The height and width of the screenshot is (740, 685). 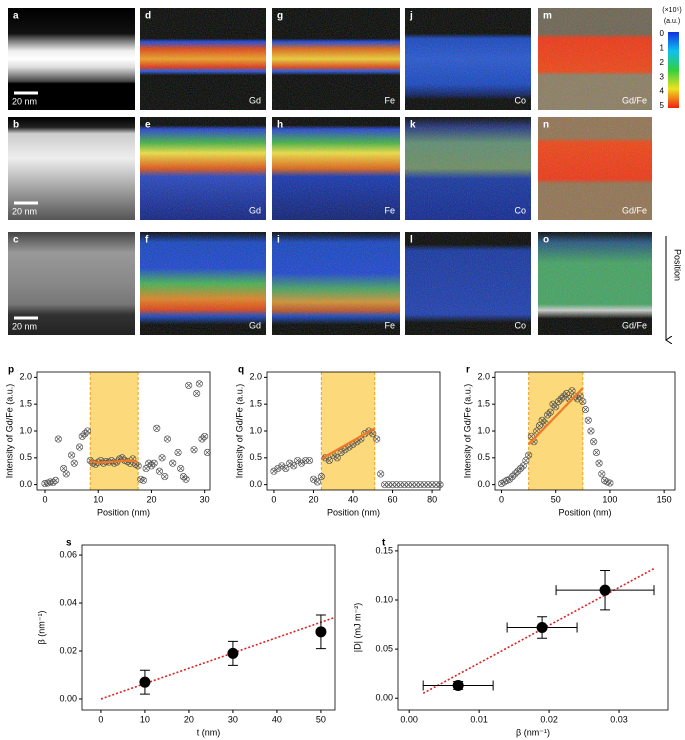 I want to click on y-tick-label: 1.0, so click(x=483, y=430).